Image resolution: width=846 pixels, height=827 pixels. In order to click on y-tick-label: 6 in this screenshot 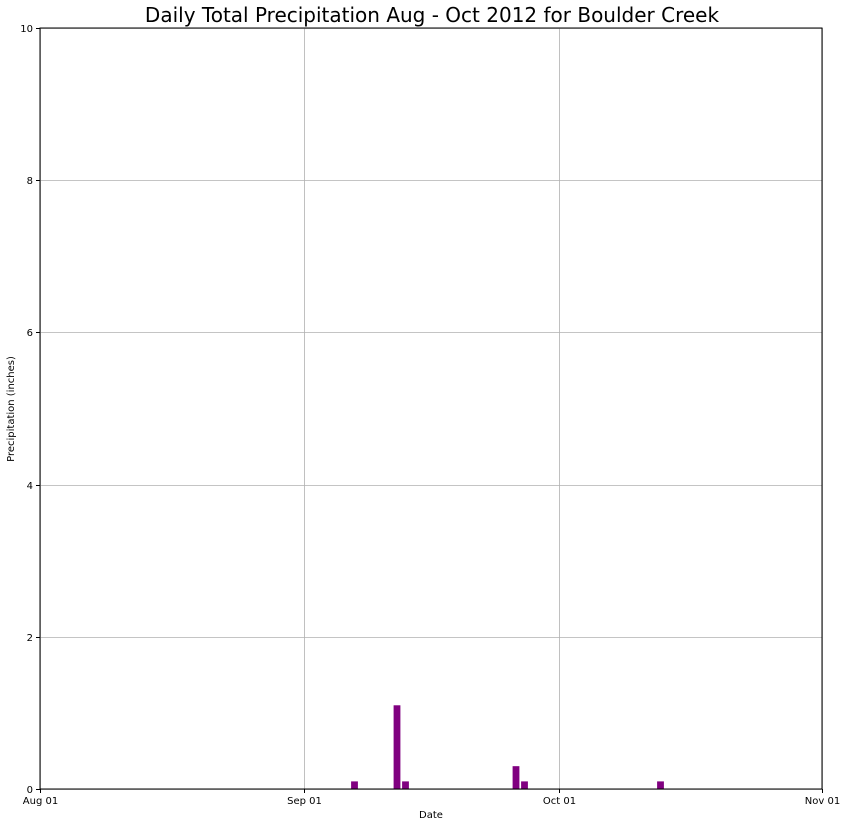, I will do `click(30, 333)`.